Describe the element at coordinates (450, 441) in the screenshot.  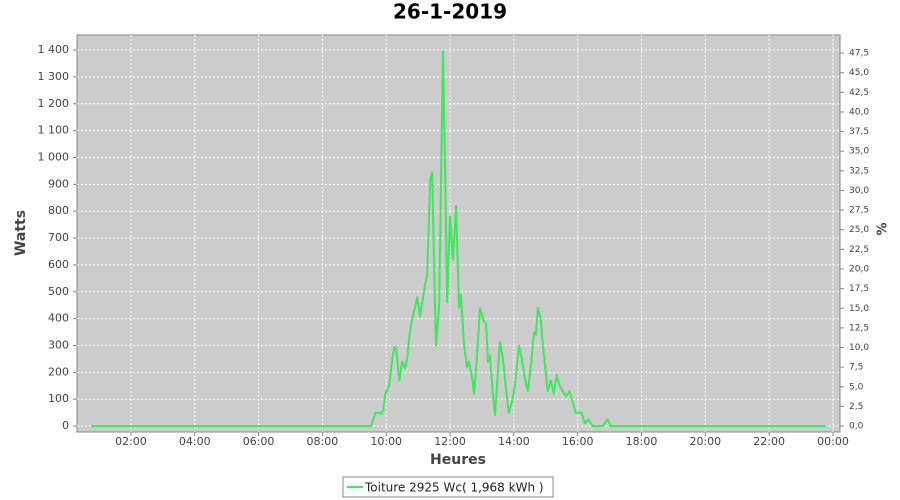
I see `x-tick-label: 12:00` at that location.